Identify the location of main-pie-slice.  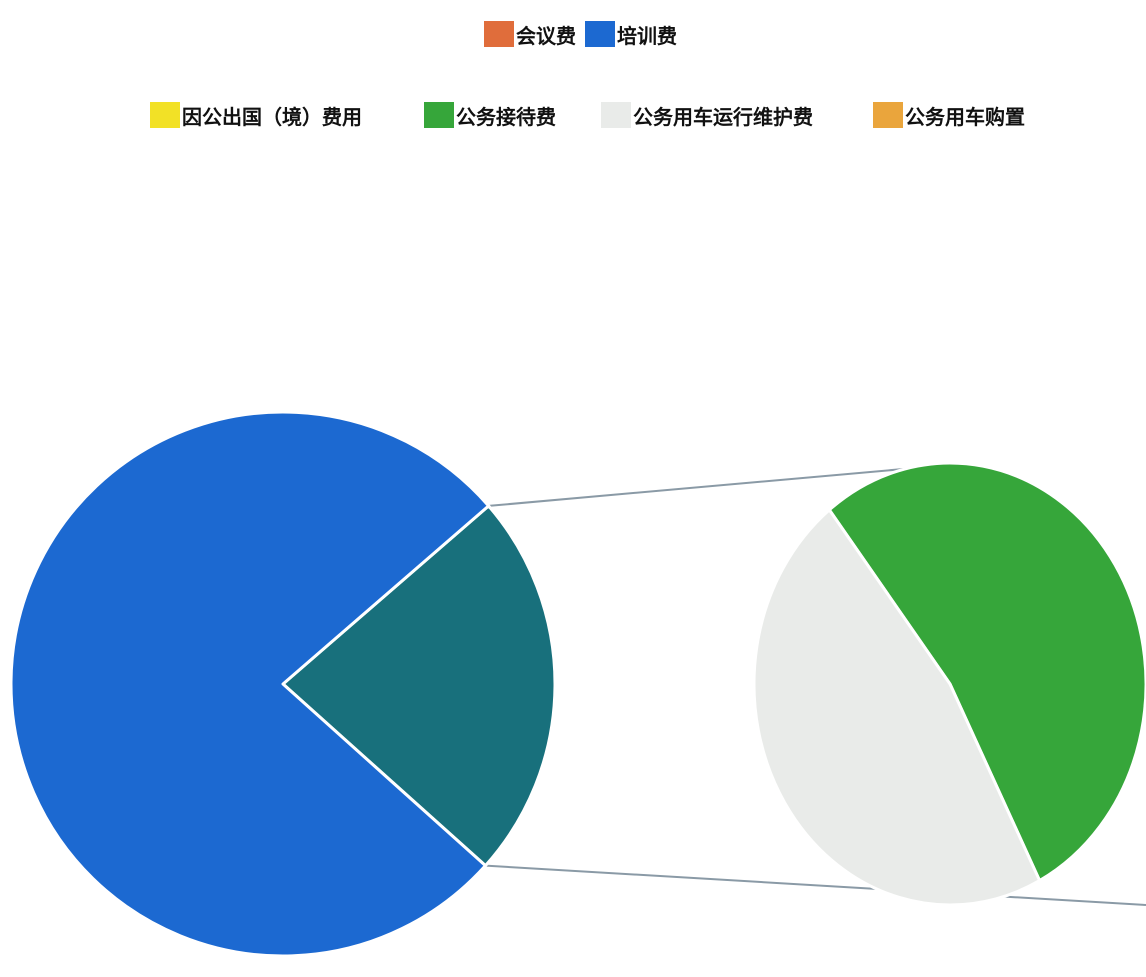
(419, 686).